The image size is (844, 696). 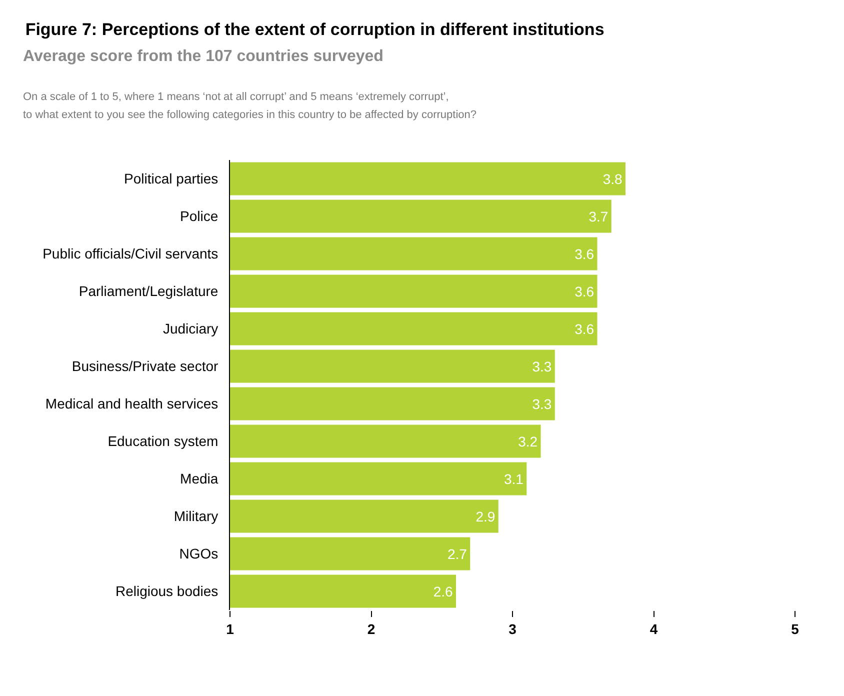 What do you see at coordinates (514, 478) in the screenshot?
I see `data-label: 3.1` at bounding box center [514, 478].